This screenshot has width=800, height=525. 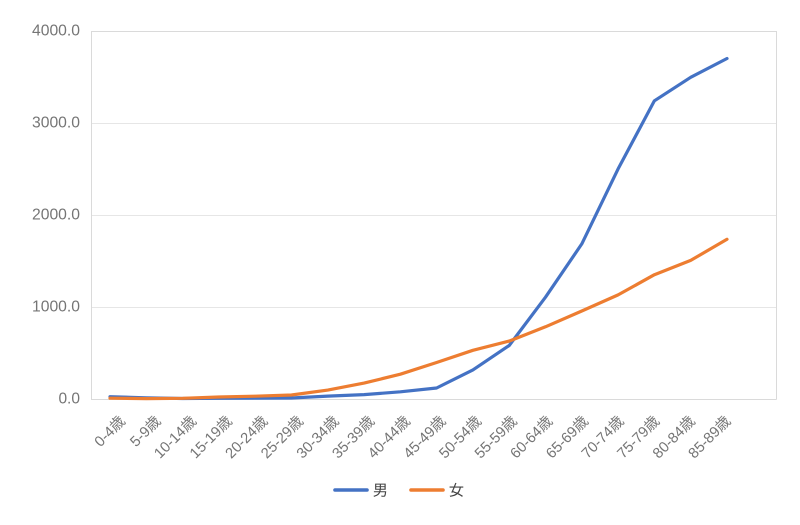 What do you see at coordinates (56, 215) in the screenshot?
I see `svg-text: 2000.0` at bounding box center [56, 215].